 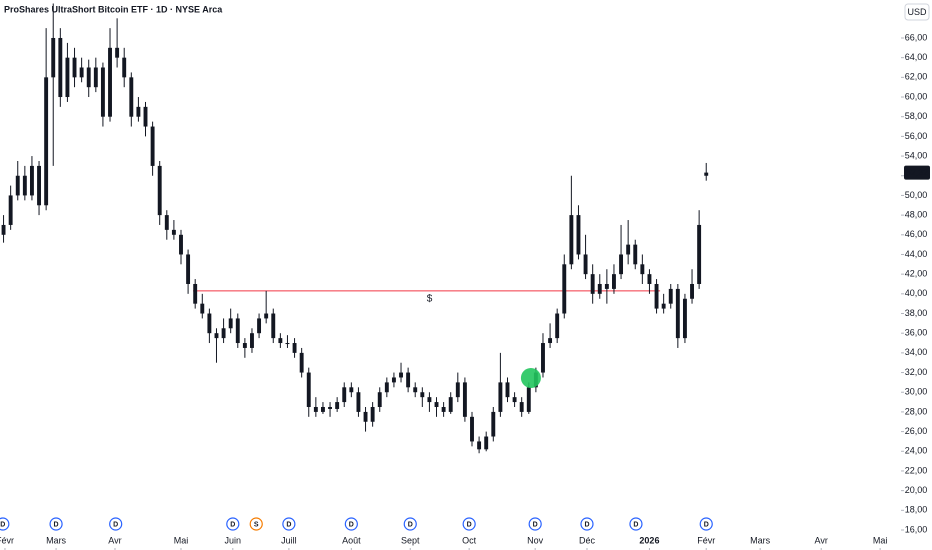 What do you see at coordinates (916, 470) in the screenshot?
I see `y-tick-label: 22,00` at bounding box center [916, 470].